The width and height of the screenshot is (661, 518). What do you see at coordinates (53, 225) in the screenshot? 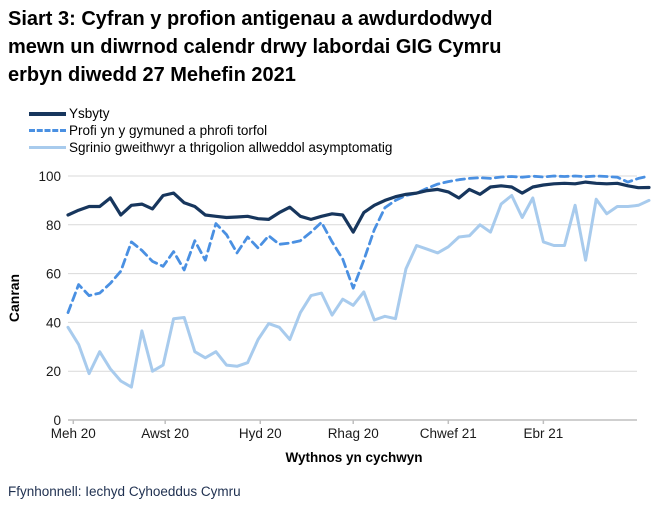
I see `y-tick-label-80: 80` at bounding box center [53, 225].